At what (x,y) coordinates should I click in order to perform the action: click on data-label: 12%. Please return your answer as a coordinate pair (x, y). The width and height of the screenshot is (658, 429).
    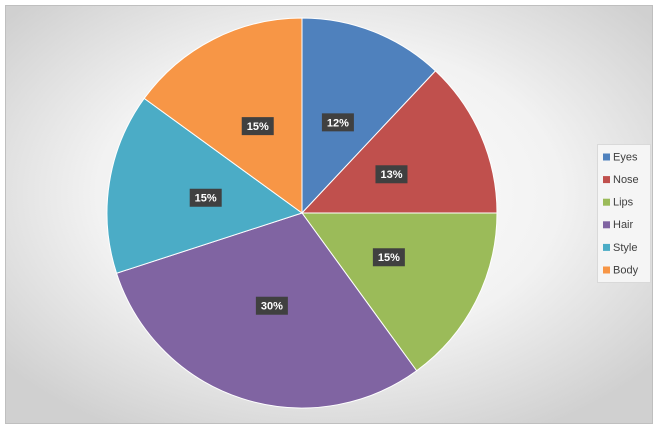
    Looking at the image, I should click on (338, 123).